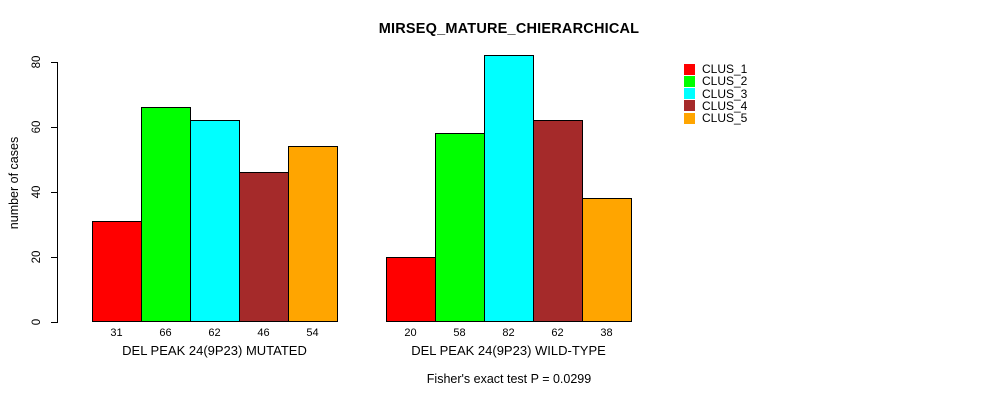 This screenshot has width=990, height=400. I want to click on y-tick-label-80: 80, so click(37, 62).